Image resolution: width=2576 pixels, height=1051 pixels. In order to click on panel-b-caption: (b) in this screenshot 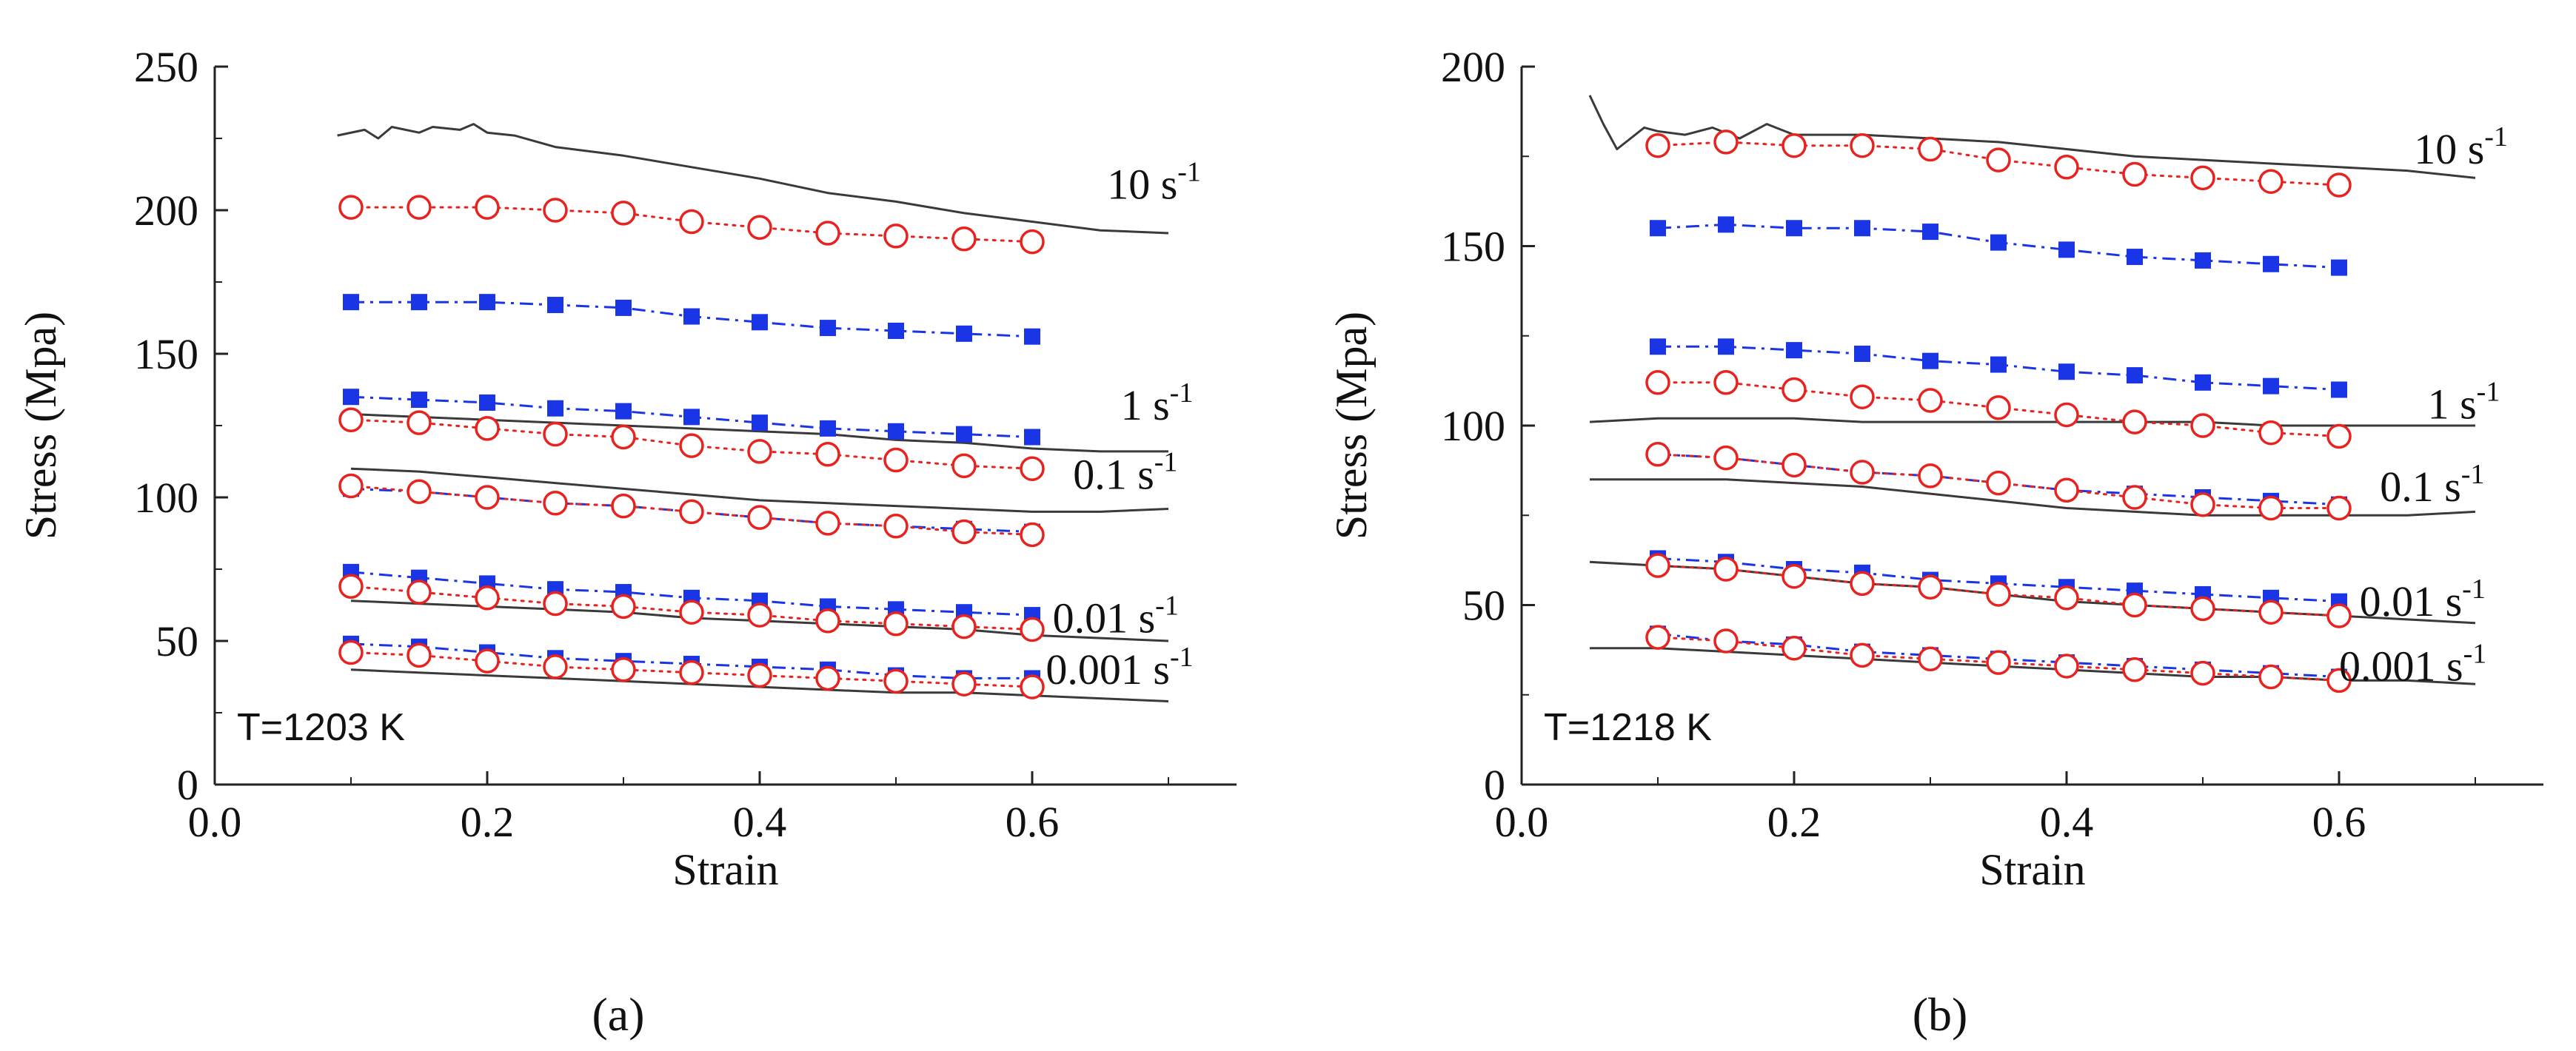, I will do `click(1940, 1014)`.